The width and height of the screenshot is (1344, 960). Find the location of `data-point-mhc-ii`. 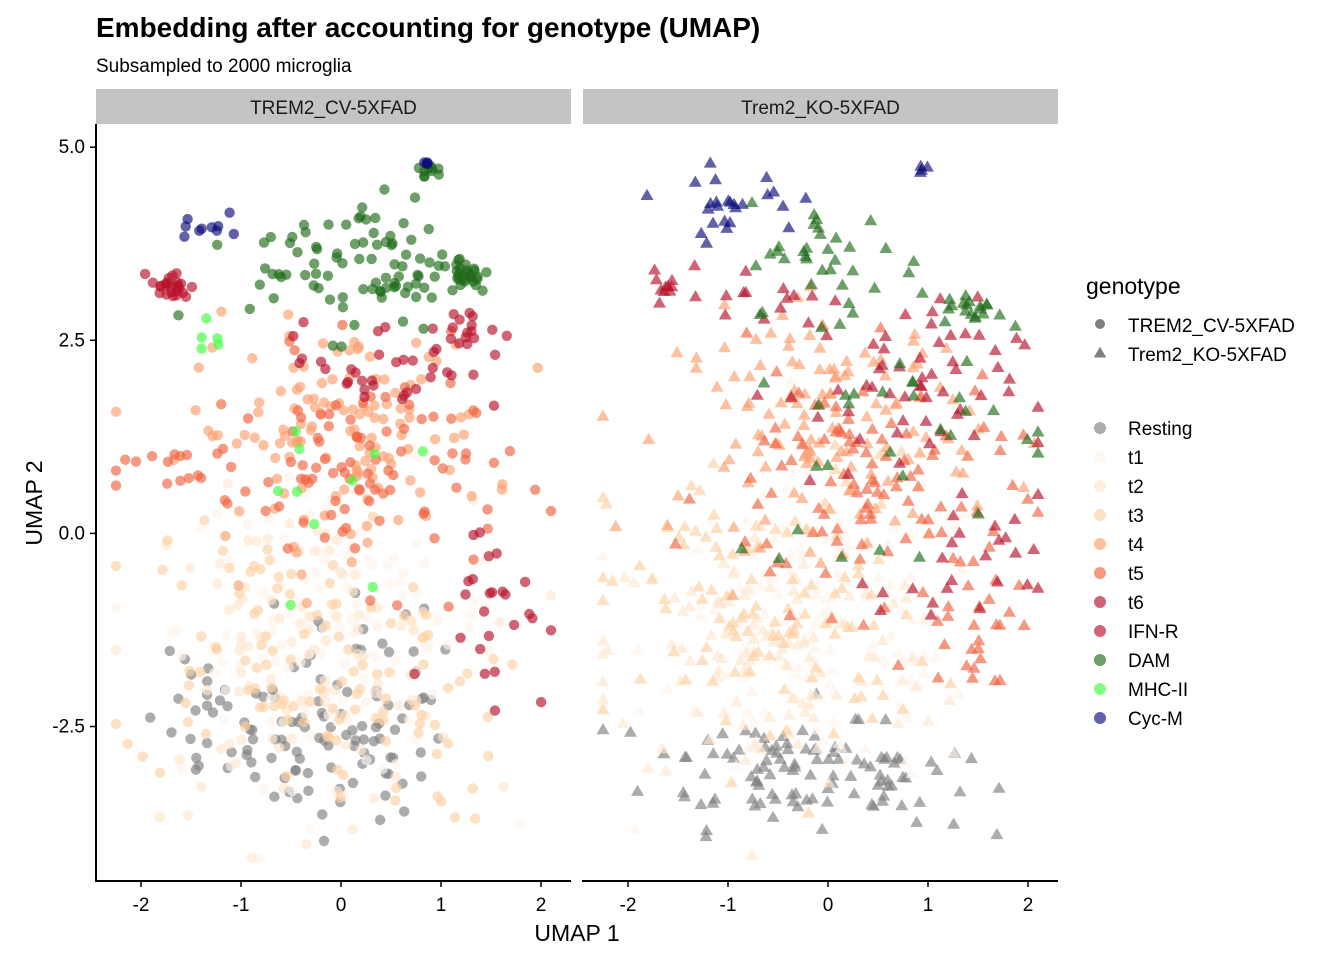

data-point-mhc-ii is located at coordinates (422, 451).